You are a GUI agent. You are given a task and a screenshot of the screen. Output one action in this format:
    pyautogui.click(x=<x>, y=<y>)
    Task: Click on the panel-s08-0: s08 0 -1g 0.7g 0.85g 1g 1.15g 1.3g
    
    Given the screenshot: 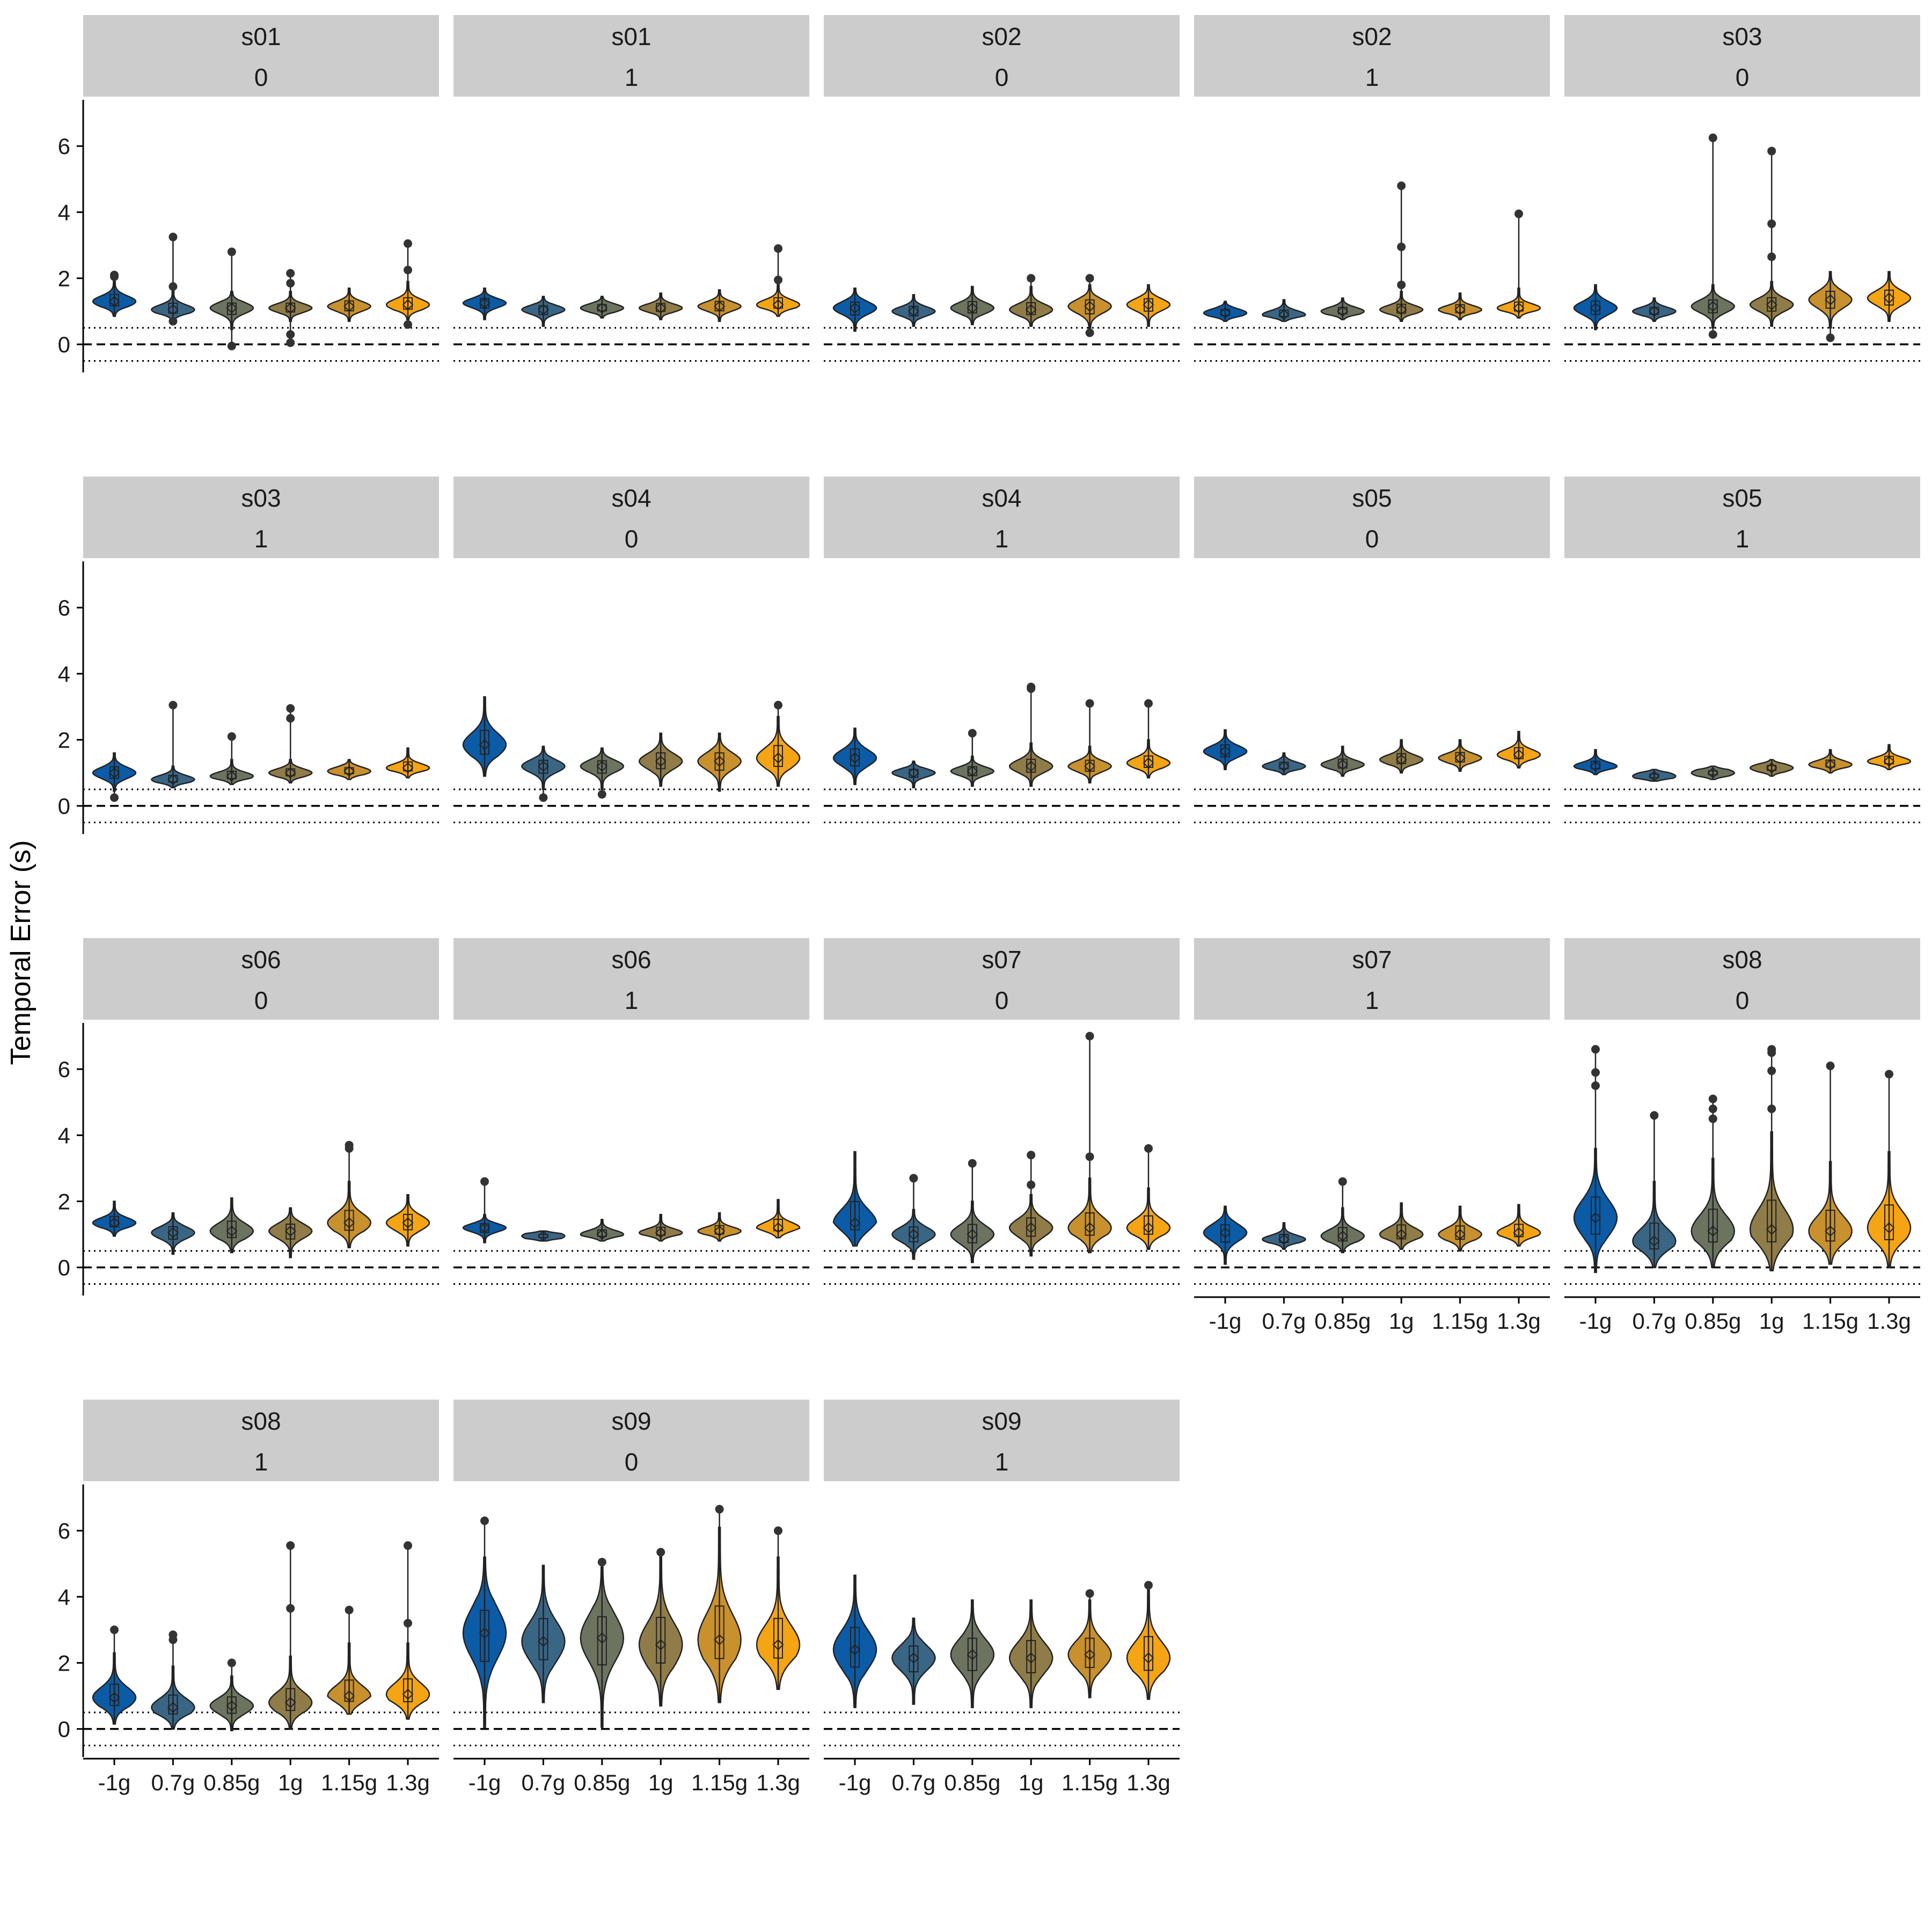 What is the action you would take?
    pyautogui.click(x=1742, y=1136)
    